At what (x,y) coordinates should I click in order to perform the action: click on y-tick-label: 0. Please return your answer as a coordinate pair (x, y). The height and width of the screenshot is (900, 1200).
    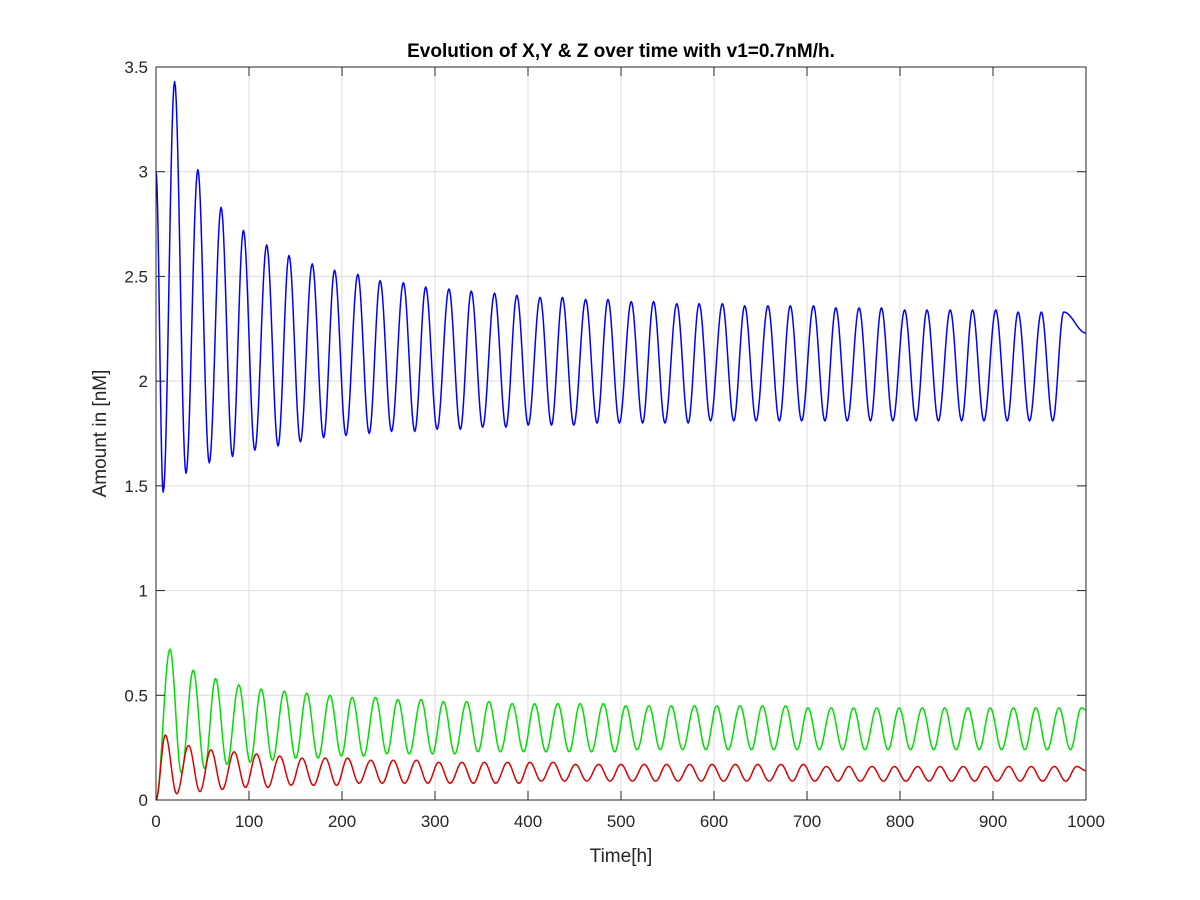
    Looking at the image, I should click on (143, 800).